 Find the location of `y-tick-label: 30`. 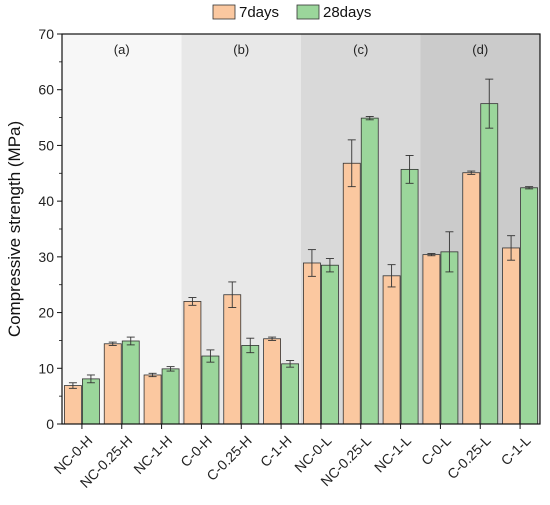

y-tick-label: 30 is located at coordinates (46, 257).